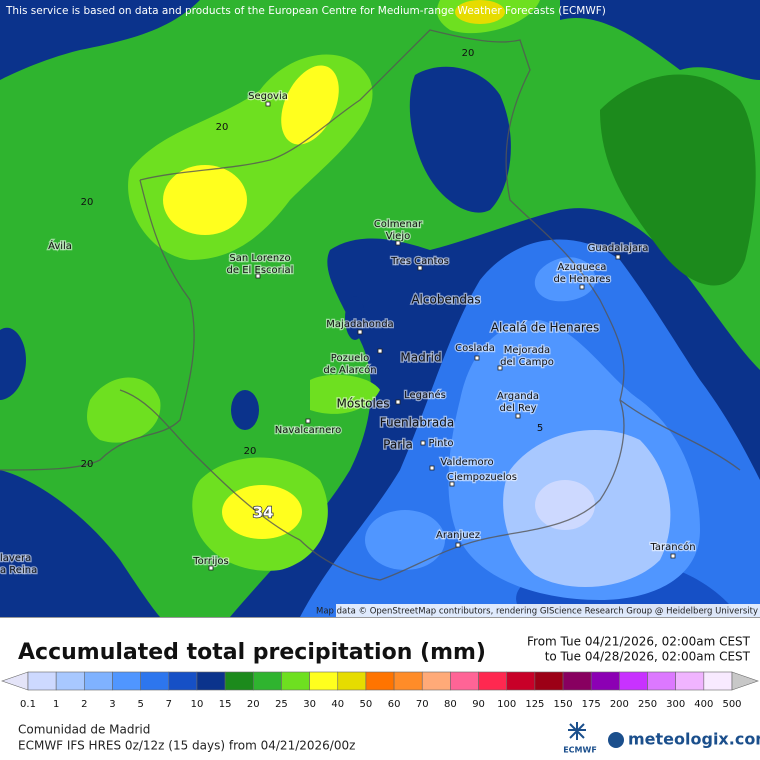  I want to click on place-label: lavera, so click(15, 558).